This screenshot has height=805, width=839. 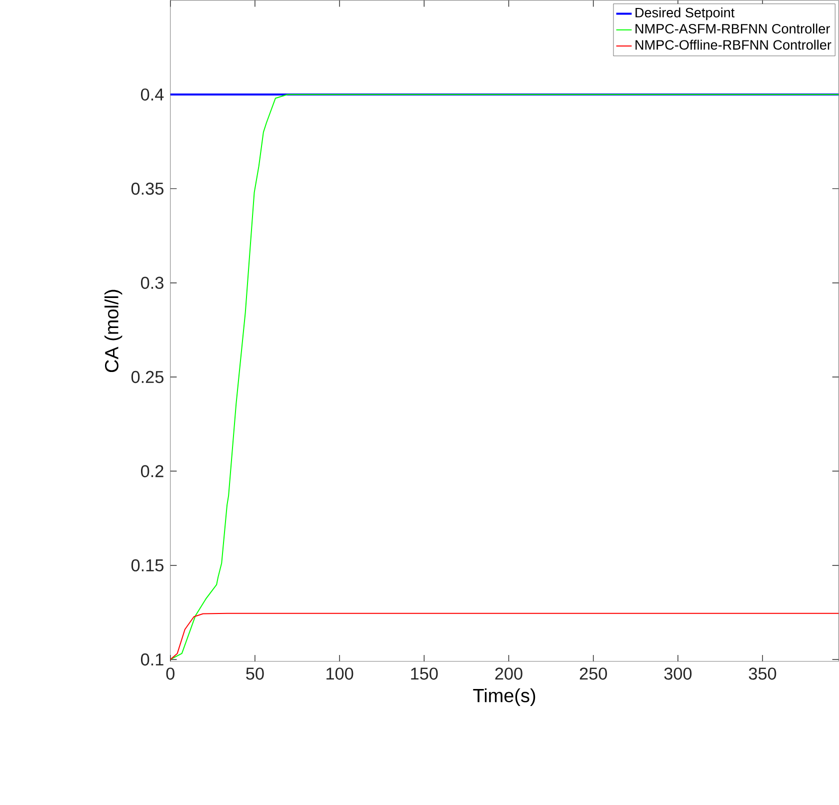 I want to click on y-tick-label: 0.3, so click(x=152, y=282).